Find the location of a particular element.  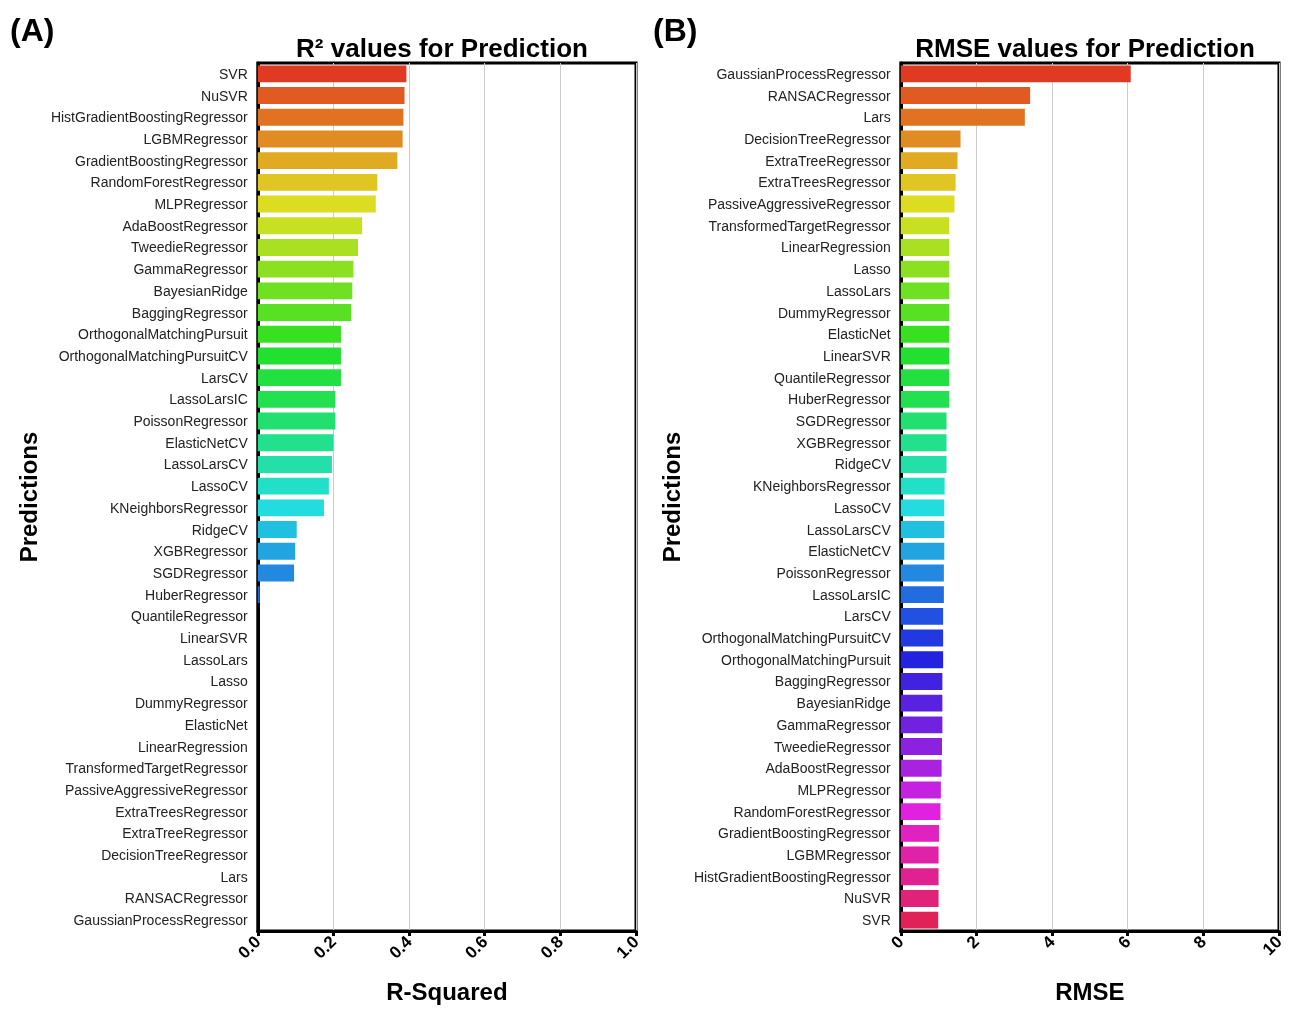

x-axis-title: R-Squared is located at coordinates (447, 991).